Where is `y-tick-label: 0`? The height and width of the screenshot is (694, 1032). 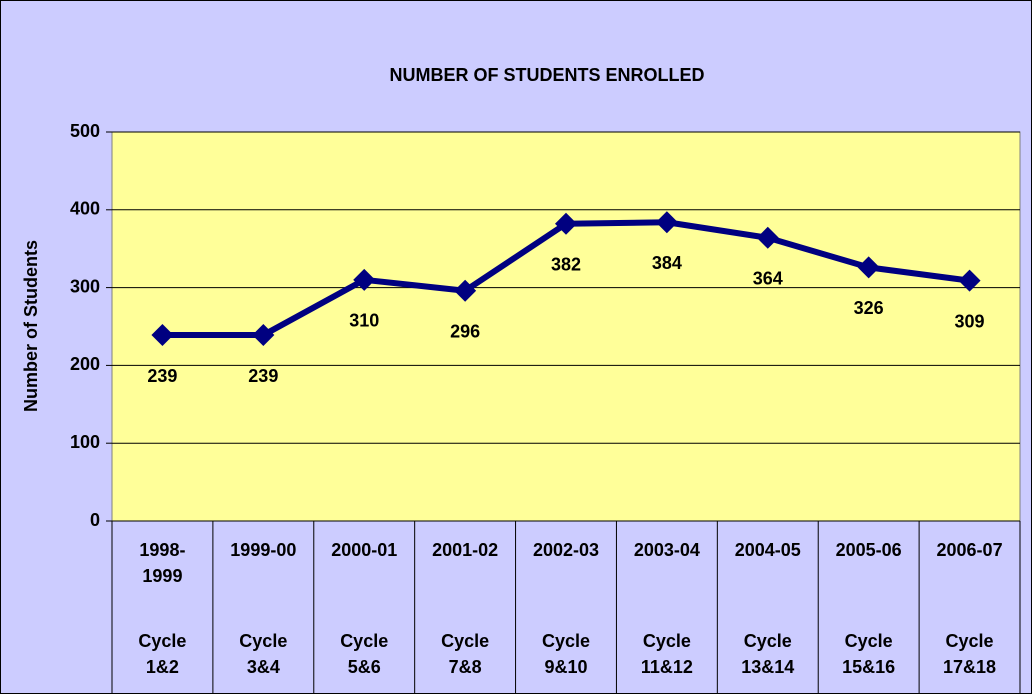 y-tick-label: 0 is located at coordinates (95, 520).